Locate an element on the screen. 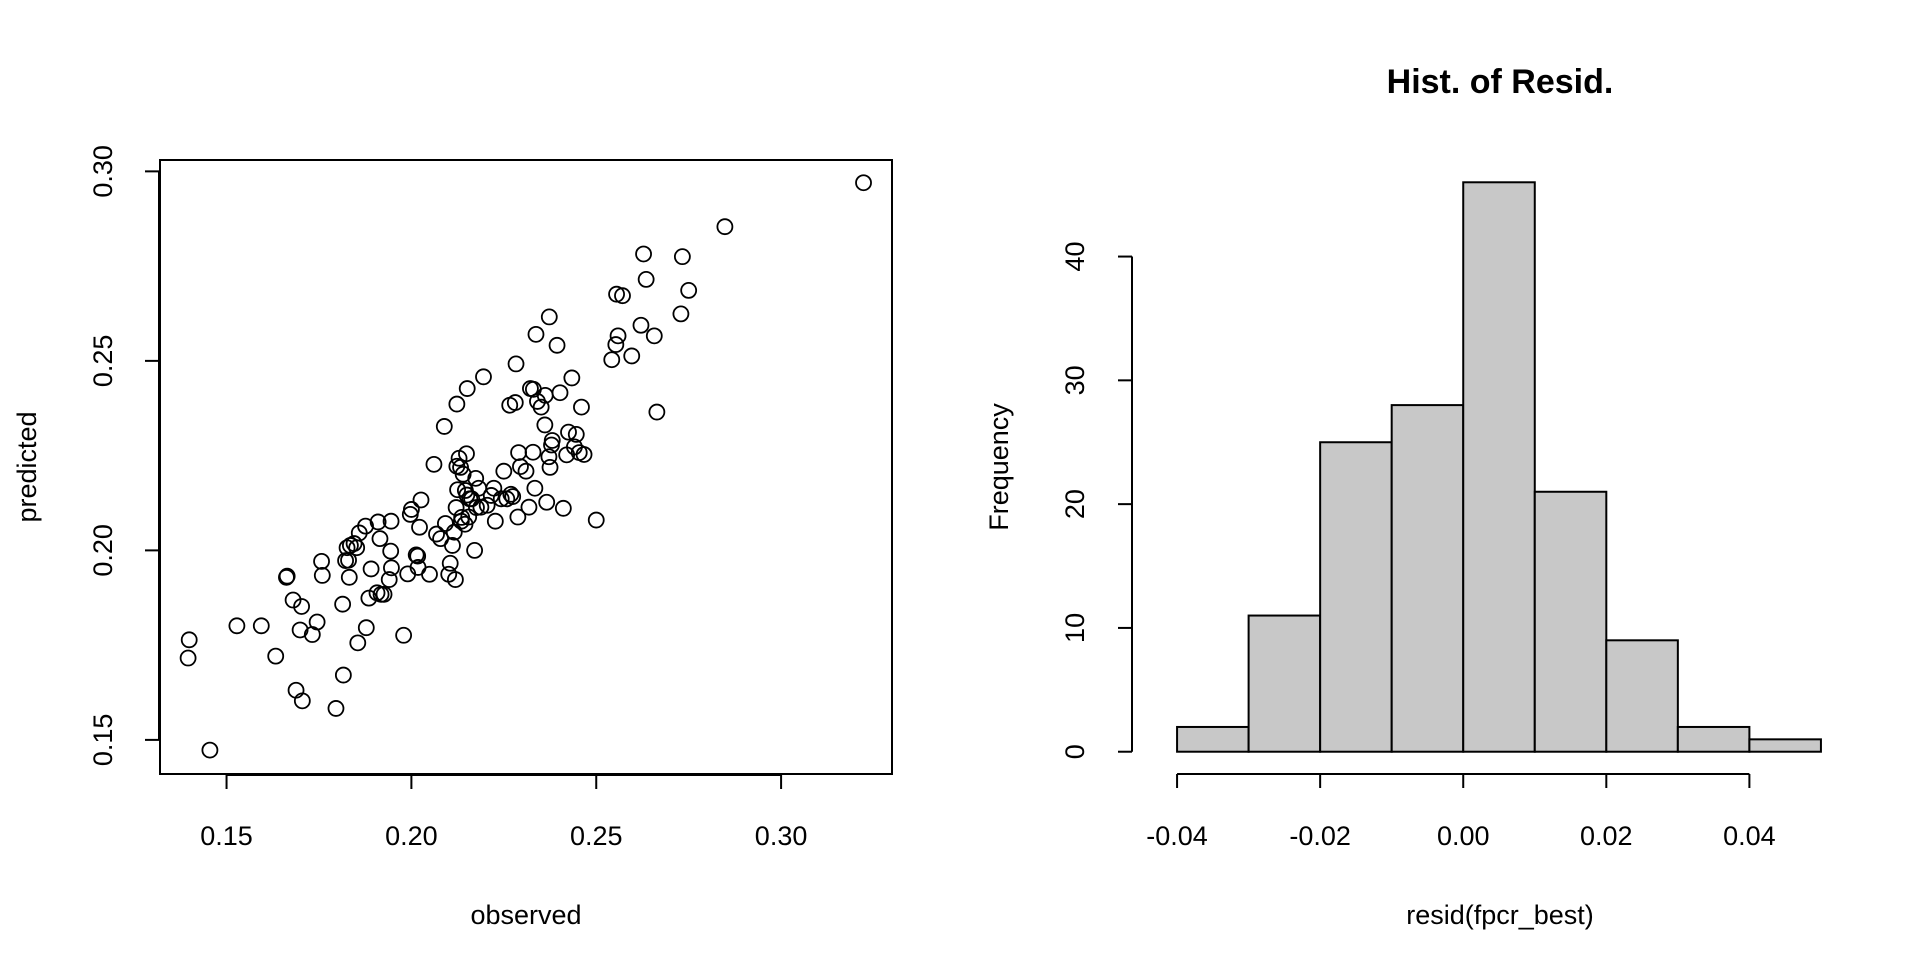  scatter-x-tick-label: 0.30 is located at coordinates (781, 836).